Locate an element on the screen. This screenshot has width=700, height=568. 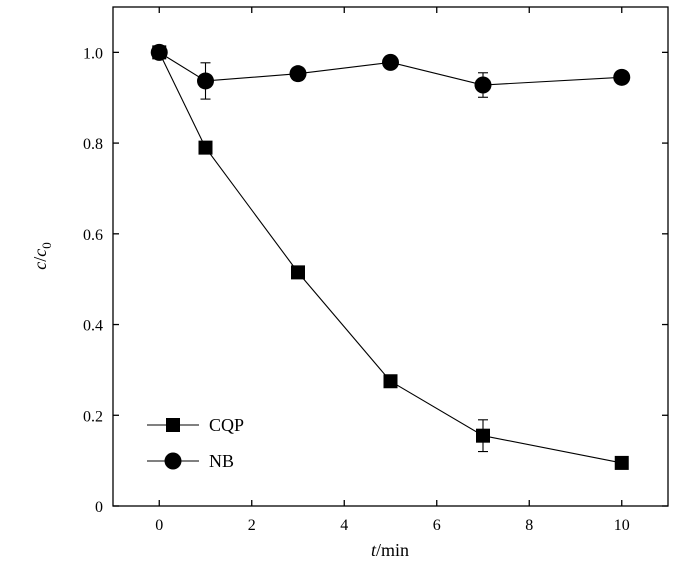
y-axis-label-slash: / is located at coordinates (40, 259).